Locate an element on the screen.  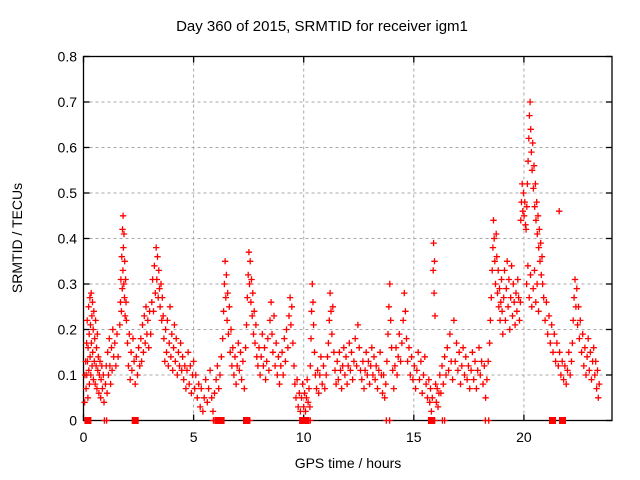
zero-value-squares is located at coordinates (325, 420).